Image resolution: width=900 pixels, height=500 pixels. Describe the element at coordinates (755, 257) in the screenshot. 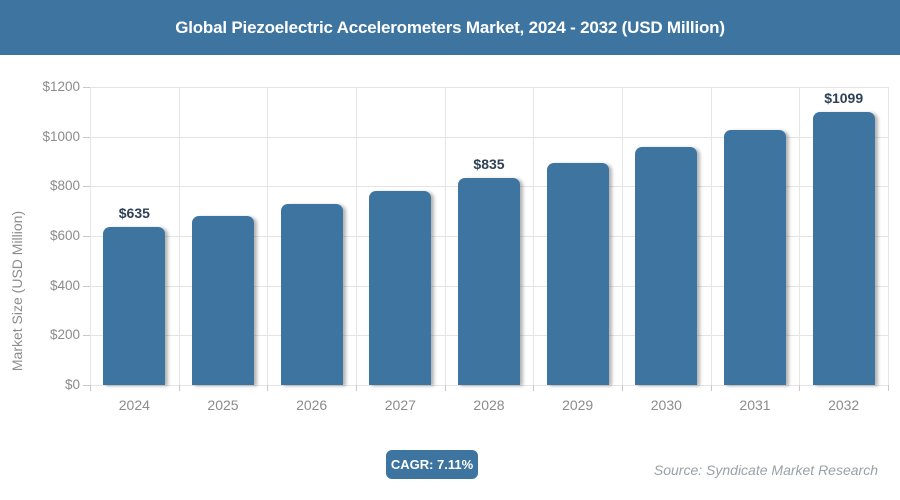

I see `bar-2031` at that location.